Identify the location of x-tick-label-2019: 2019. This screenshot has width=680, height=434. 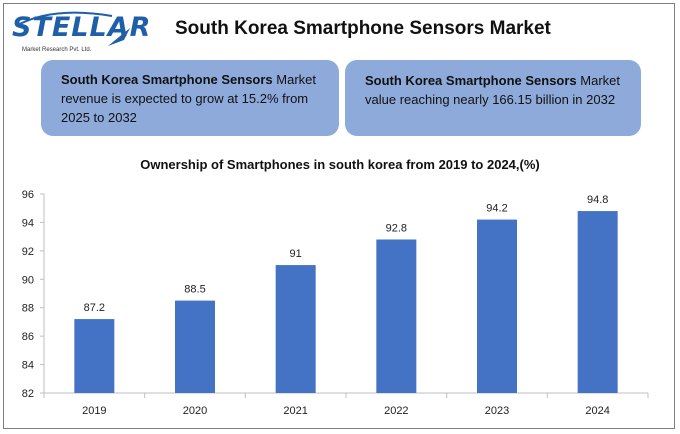
(94, 411).